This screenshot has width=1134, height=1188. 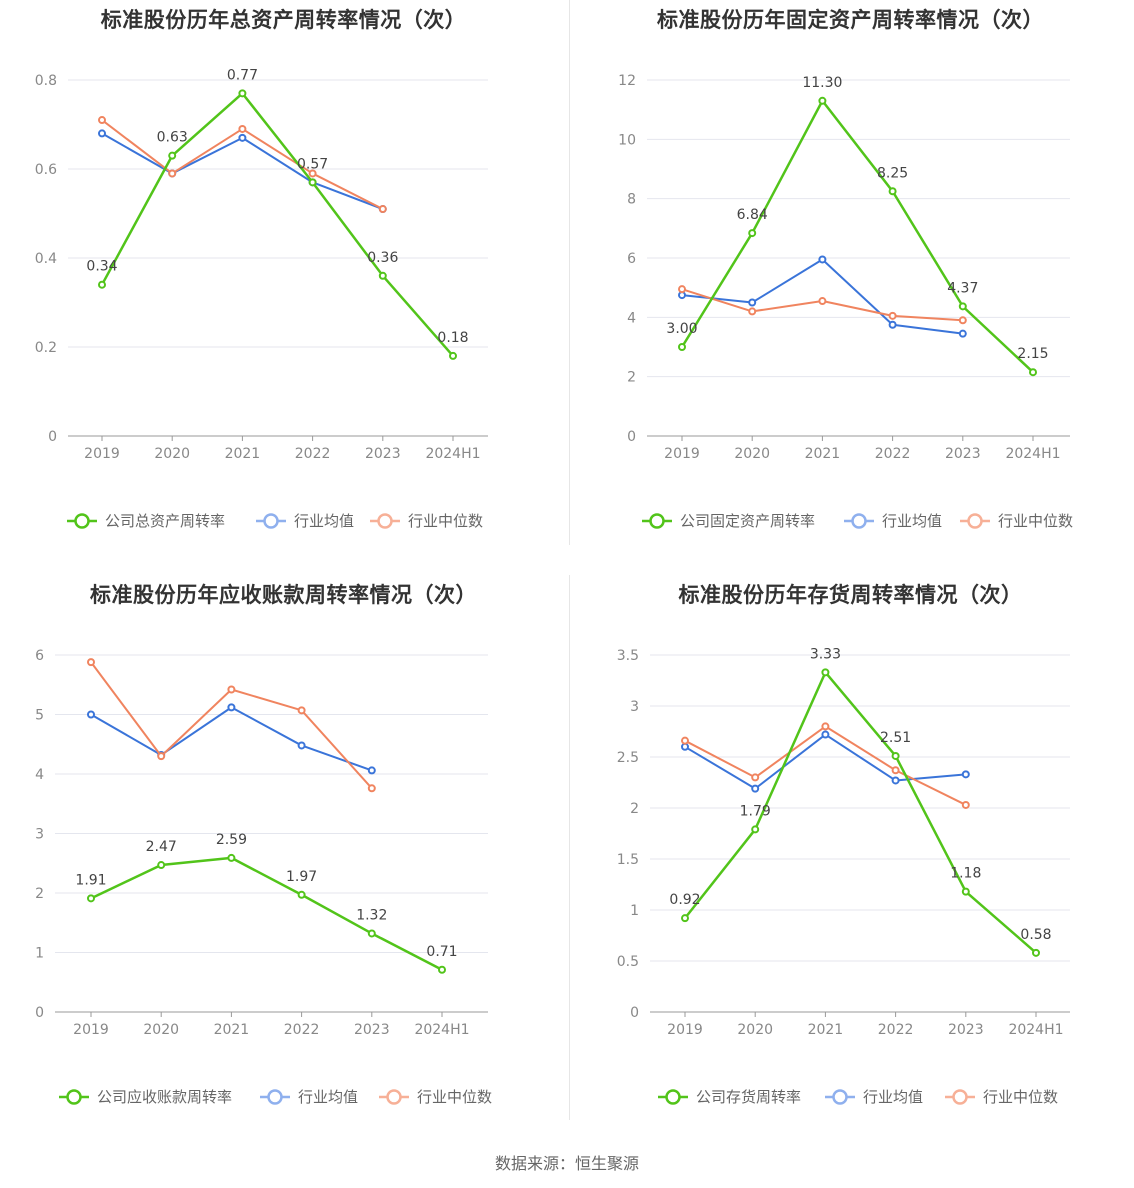 What do you see at coordinates (1035, 1030) in the screenshot?
I see `x-tick-label: 2024H1` at bounding box center [1035, 1030].